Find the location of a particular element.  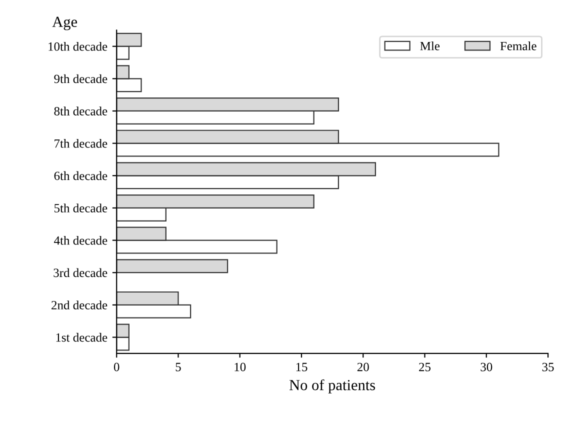

x-tick-label: 20 is located at coordinates (363, 367).